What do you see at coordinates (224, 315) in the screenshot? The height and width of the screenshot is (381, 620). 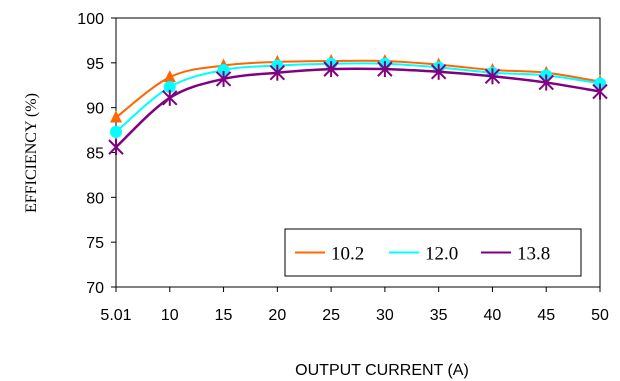 I see `x-tick-label: 15` at bounding box center [224, 315].